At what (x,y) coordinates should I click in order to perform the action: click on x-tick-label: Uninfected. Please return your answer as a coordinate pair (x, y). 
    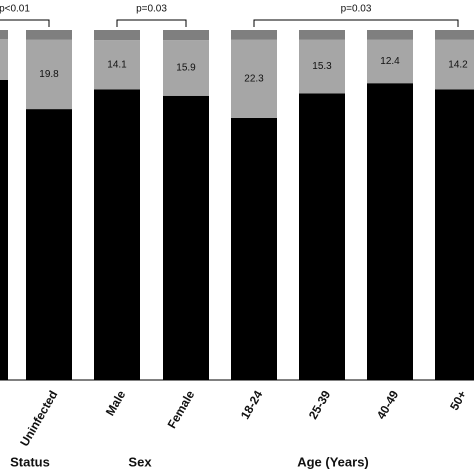
    Looking at the image, I should click on (38, 418).